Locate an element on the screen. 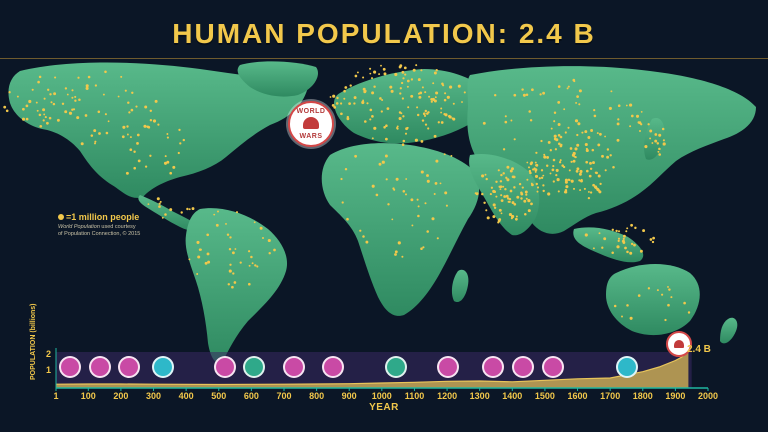 The height and width of the screenshot is (432, 768). legend-credit-line2: of Population Connection, © 2015 is located at coordinates (99, 234).